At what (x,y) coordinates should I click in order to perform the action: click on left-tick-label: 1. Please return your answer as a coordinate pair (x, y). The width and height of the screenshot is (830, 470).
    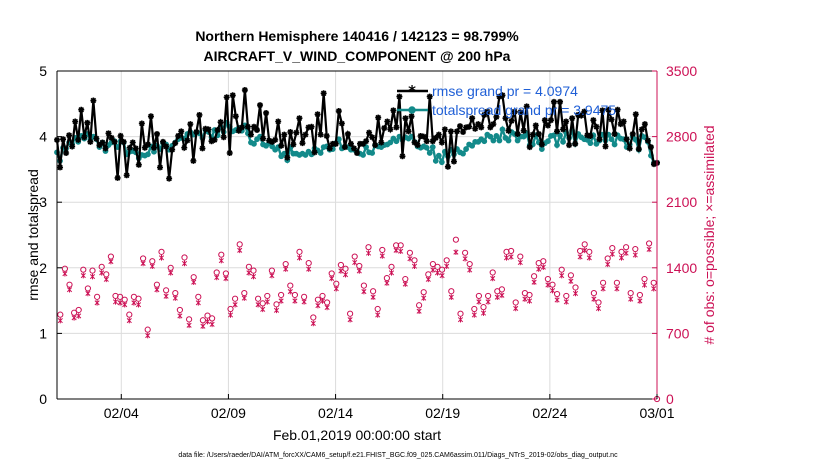
    Looking at the image, I should click on (43, 333).